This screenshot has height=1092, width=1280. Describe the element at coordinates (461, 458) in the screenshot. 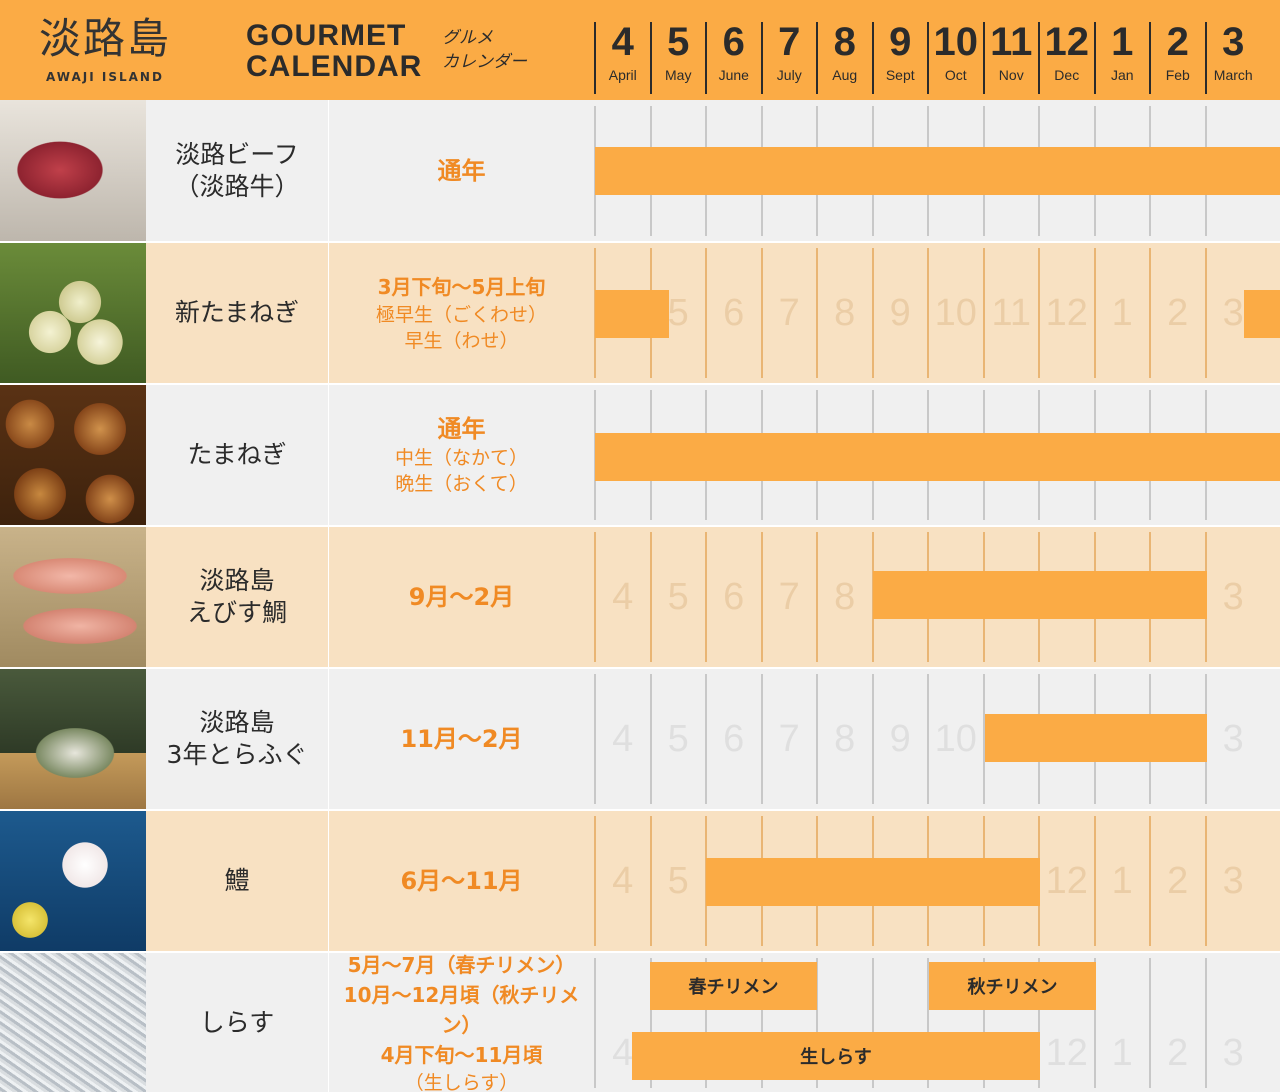

I see `season-line: 中生（なかて）` at that location.